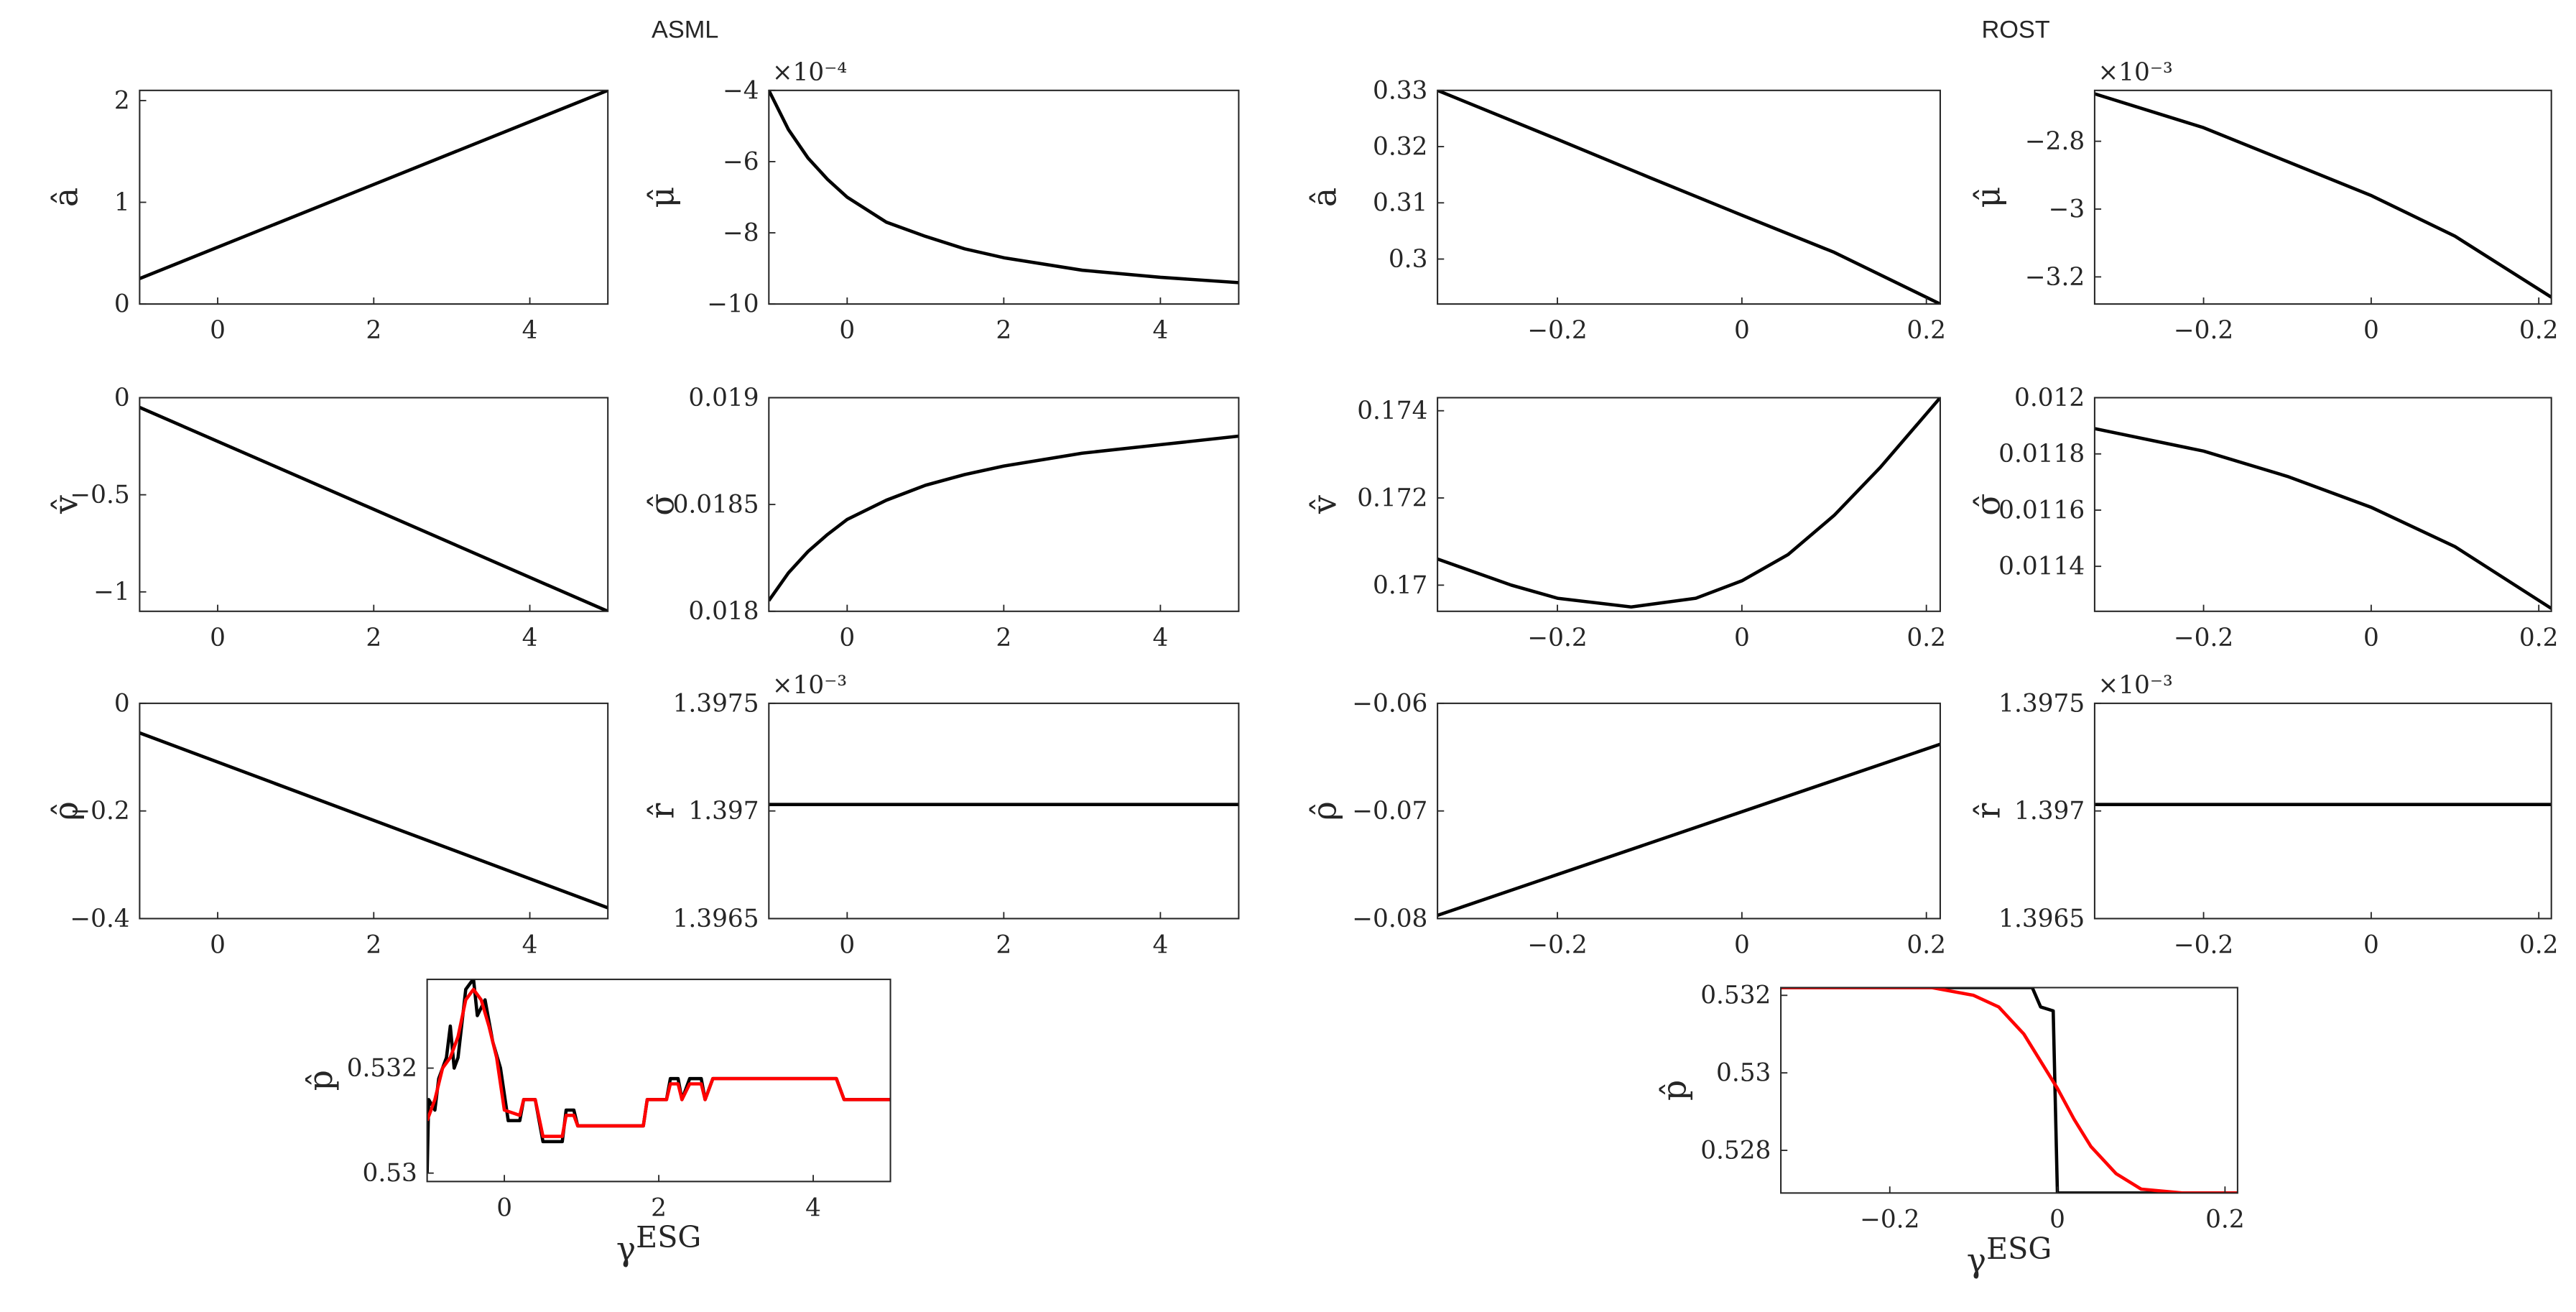 Image resolution: width=2576 pixels, height=1312 pixels. Describe the element at coordinates (66, 504) in the screenshot. I see `y-axis-label: v̂` at that location.